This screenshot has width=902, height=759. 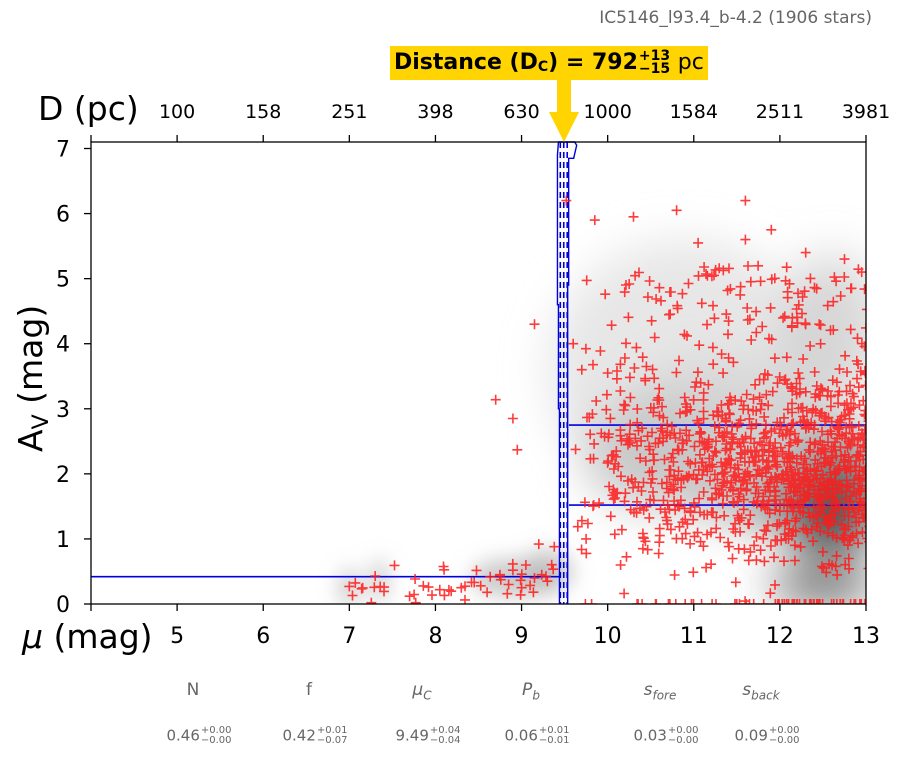 What do you see at coordinates (412, 735) in the screenshot?
I see `param-value-main: 9.49` at bounding box center [412, 735].